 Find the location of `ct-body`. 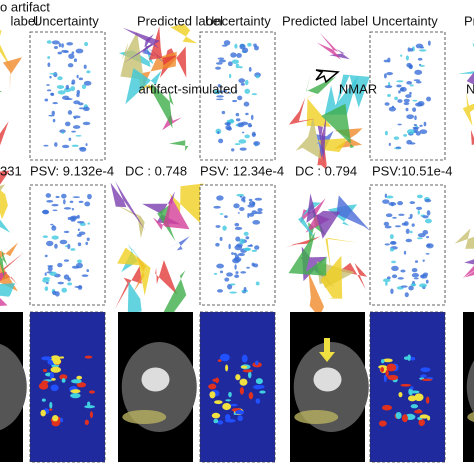

ct-body is located at coordinates (470, 387).